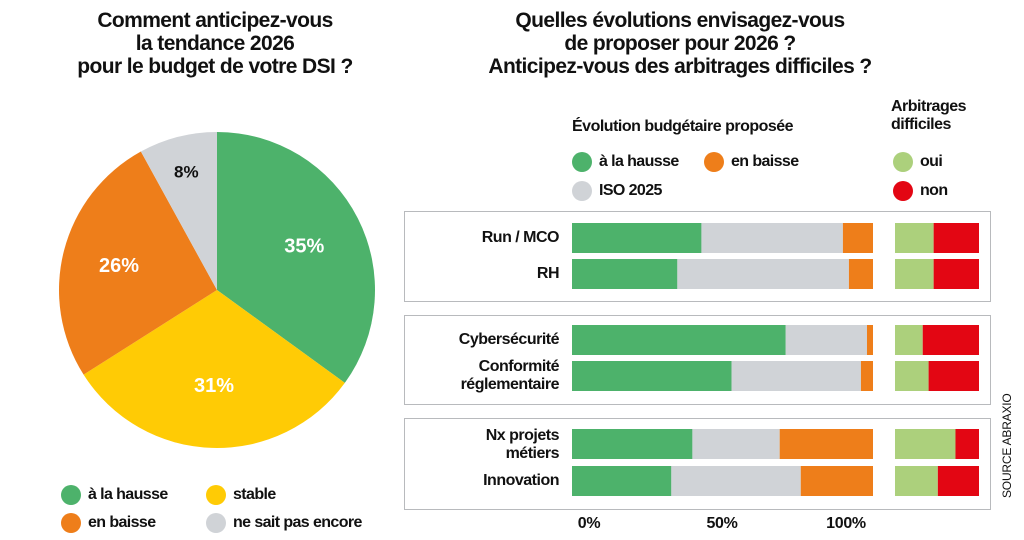  What do you see at coordinates (304, 247) in the screenshot?
I see `pie-data-label-hausse: 35%` at bounding box center [304, 247].